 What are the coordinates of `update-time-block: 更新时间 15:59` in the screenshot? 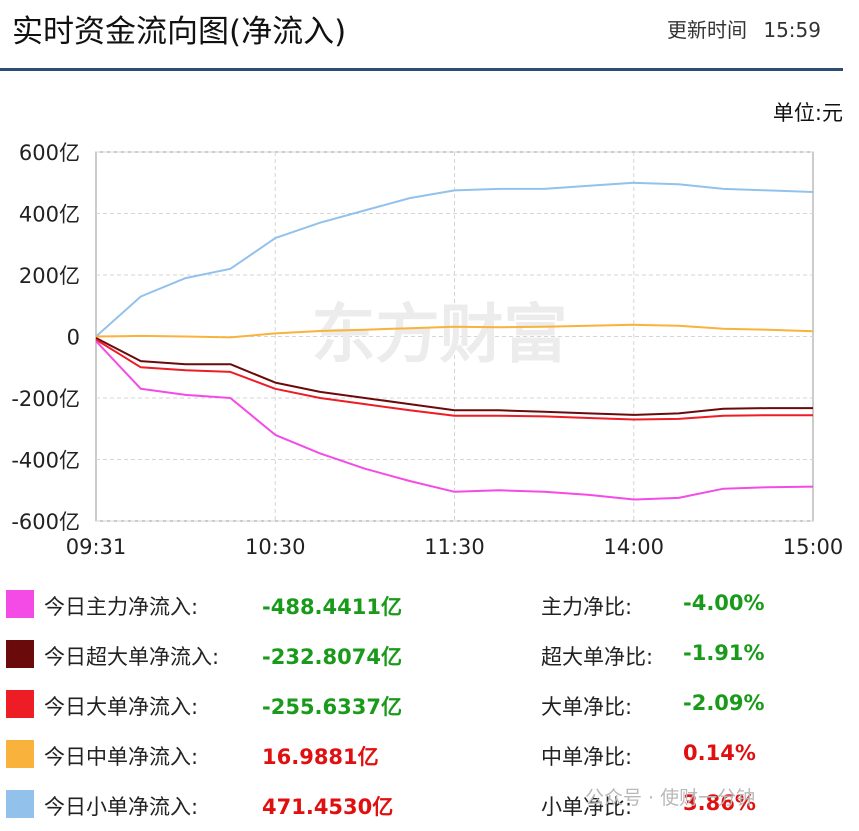 It's located at (744, 28).